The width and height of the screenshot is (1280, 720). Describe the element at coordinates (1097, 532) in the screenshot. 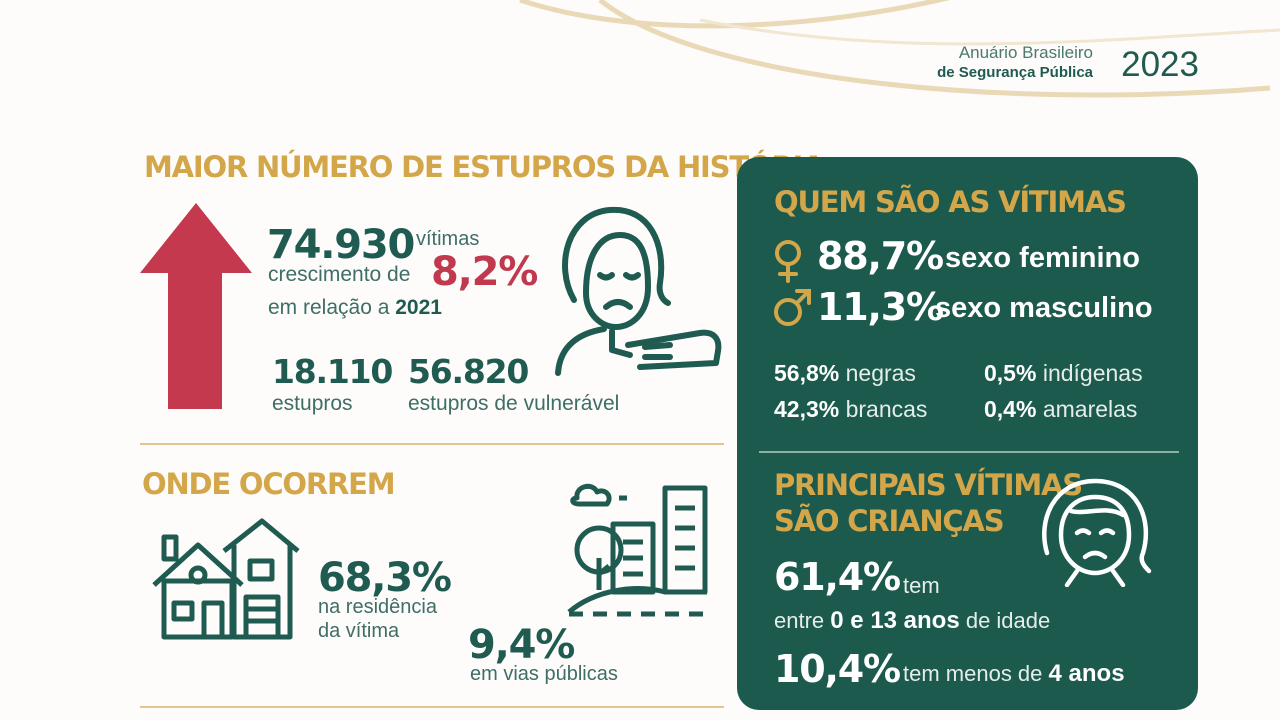

I see `sad-child-icon` at that location.